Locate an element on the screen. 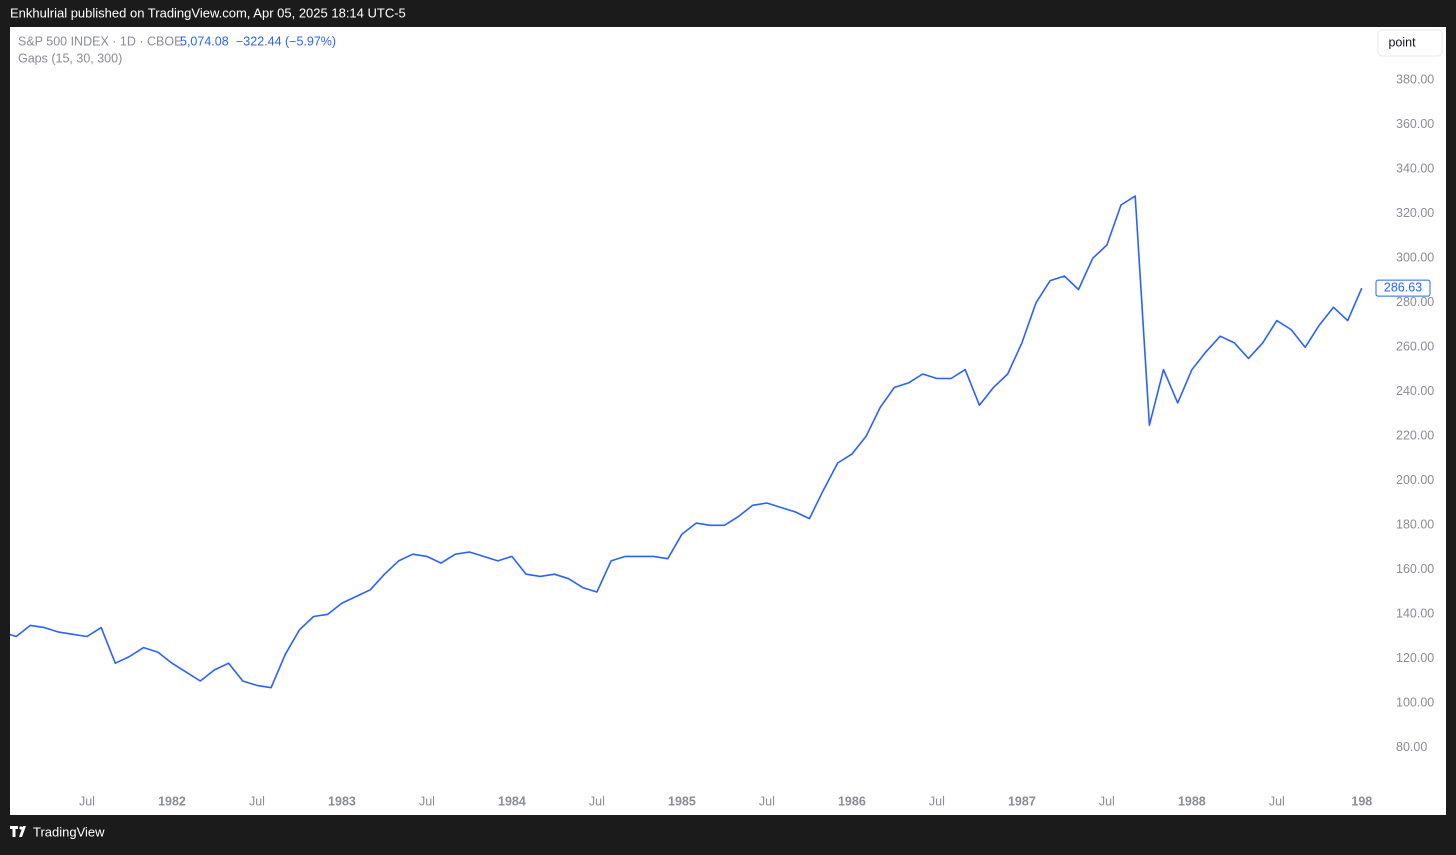  brand-name: TradingView is located at coordinates (69, 831).